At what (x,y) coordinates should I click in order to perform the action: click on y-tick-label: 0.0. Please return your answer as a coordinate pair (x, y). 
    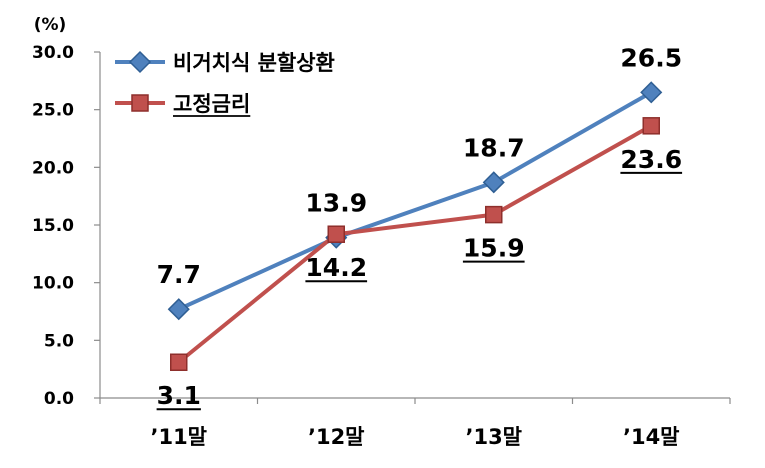
    Looking at the image, I should click on (59, 399).